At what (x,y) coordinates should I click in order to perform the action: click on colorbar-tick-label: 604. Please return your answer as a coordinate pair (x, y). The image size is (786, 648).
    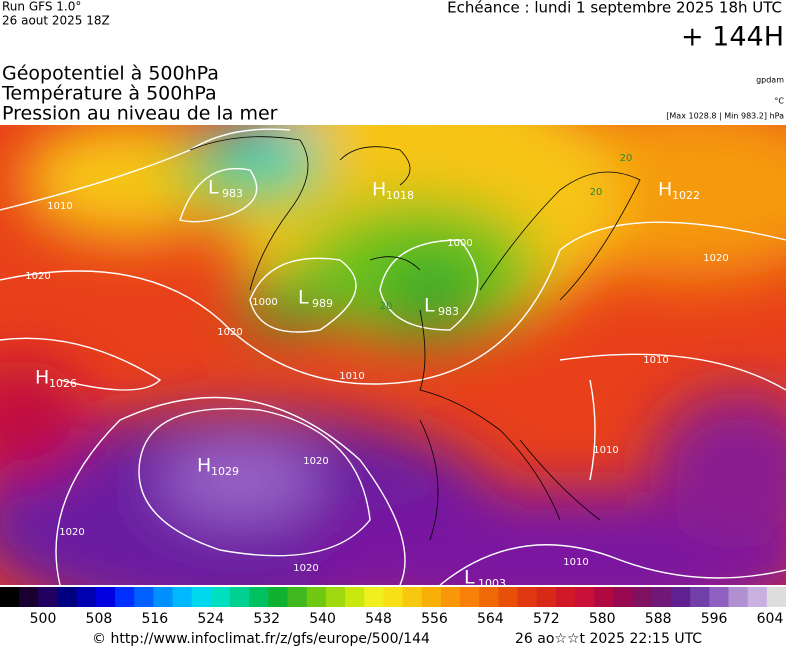
    Looking at the image, I should click on (770, 619).